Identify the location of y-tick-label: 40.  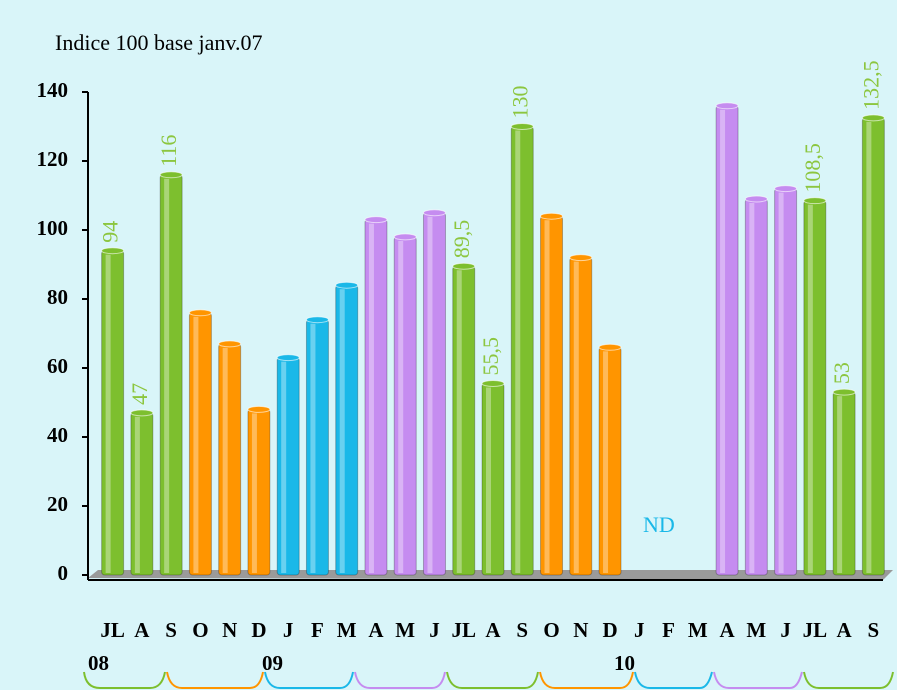
(57, 435).